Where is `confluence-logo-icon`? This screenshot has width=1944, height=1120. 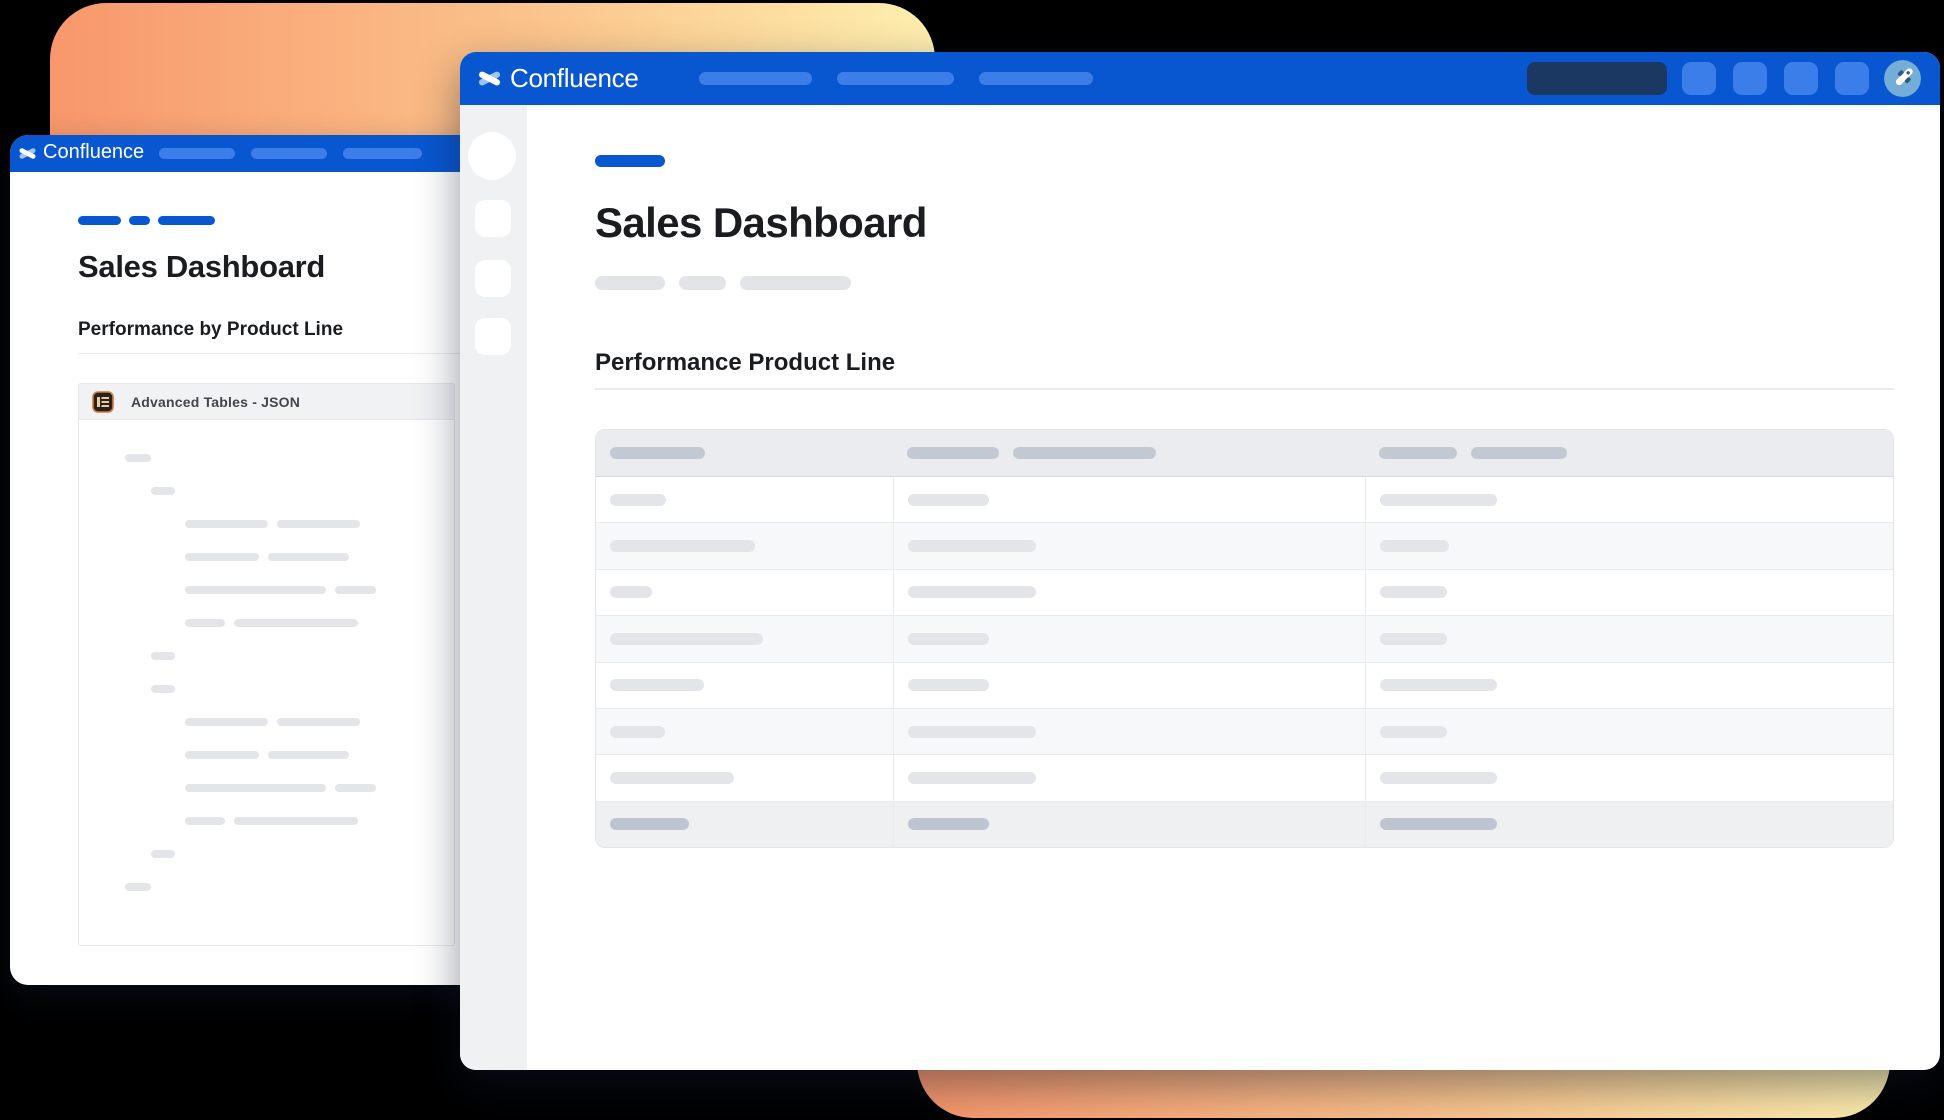 confluence-logo-icon is located at coordinates (27, 153).